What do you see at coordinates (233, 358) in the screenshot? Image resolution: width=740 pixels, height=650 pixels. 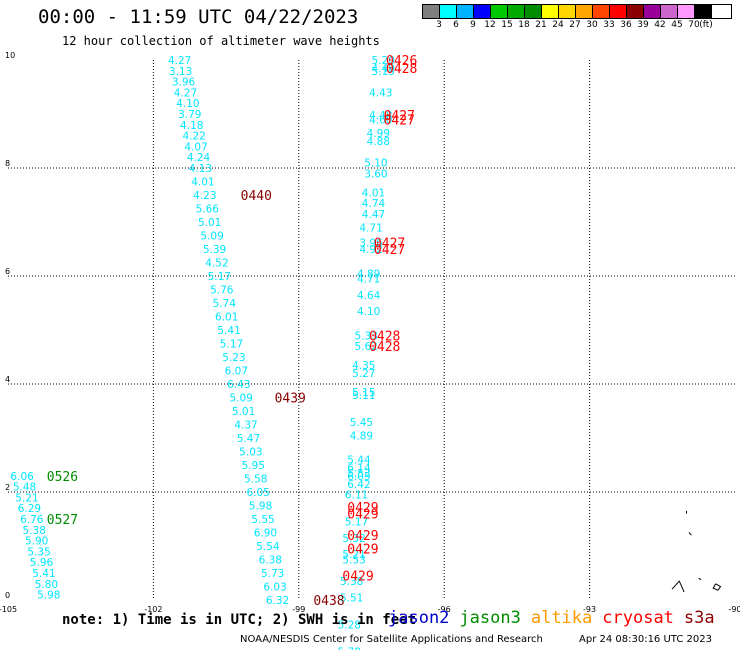 I see `wave-height-value: 5.23` at bounding box center [233, 358].